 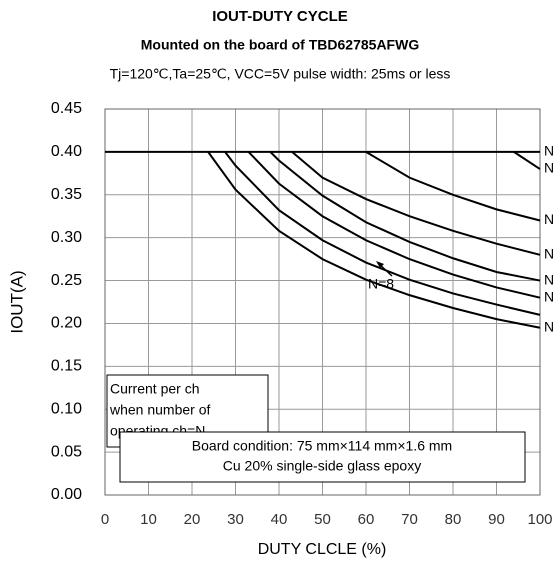 What do you see at coordinates (322, 549) in the screenshot?
I see `x-axis-label: DUTY CLCLE (%)` at bounding box center [322, 549].